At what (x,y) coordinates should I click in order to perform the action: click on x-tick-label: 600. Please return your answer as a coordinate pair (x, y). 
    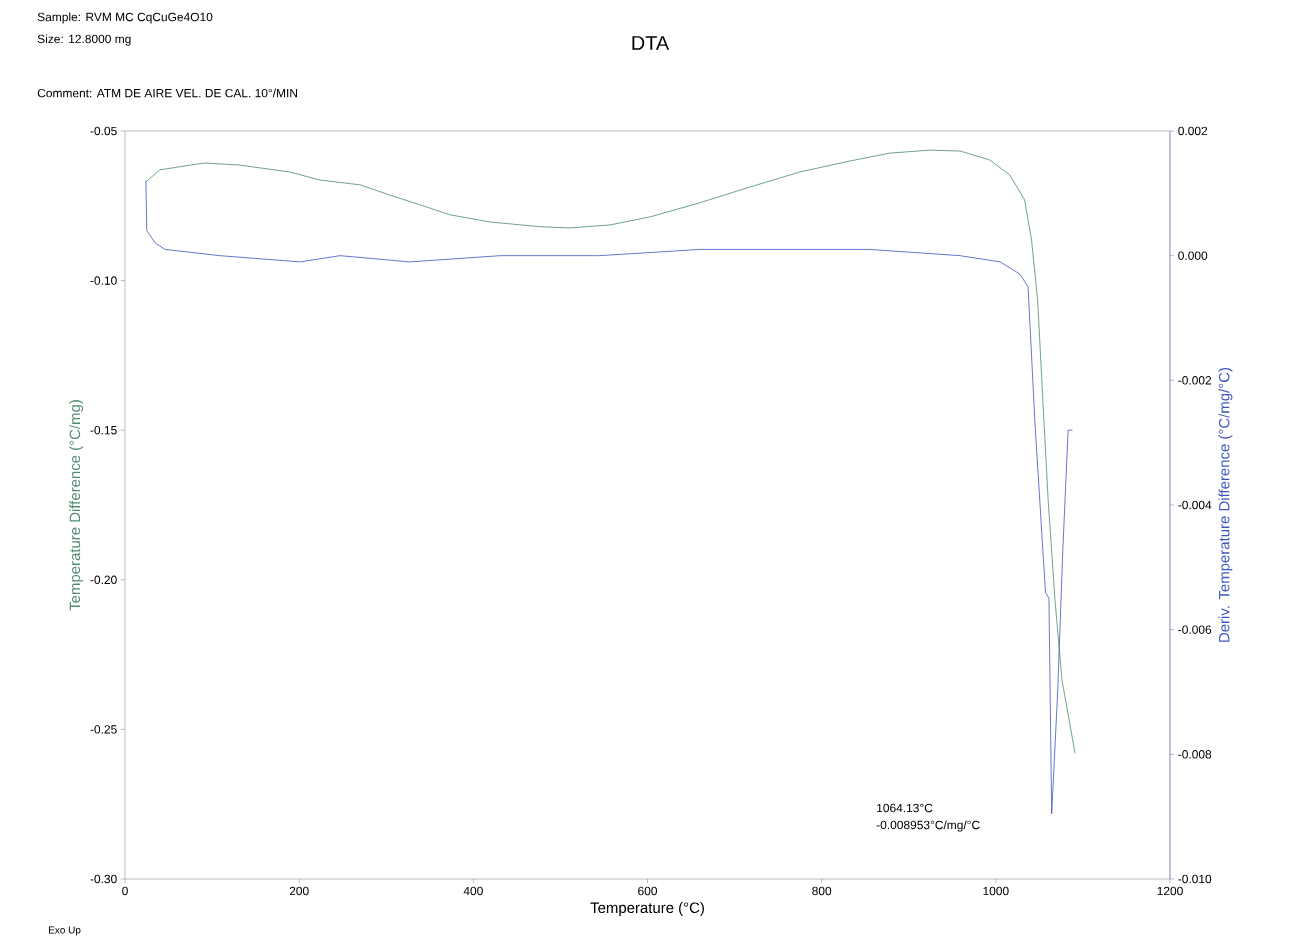
    Looking at the image, I should click on (648, 891).